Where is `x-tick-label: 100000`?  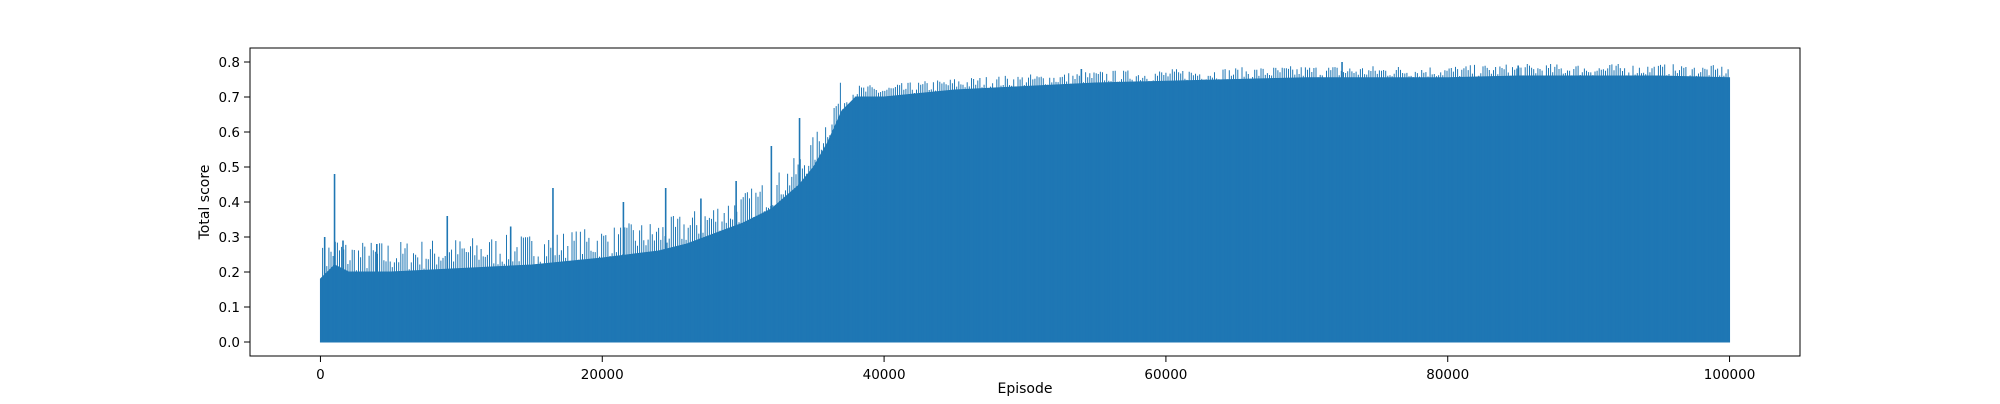 x-tick-label: 100000 is located at coordinates (1730, 375).